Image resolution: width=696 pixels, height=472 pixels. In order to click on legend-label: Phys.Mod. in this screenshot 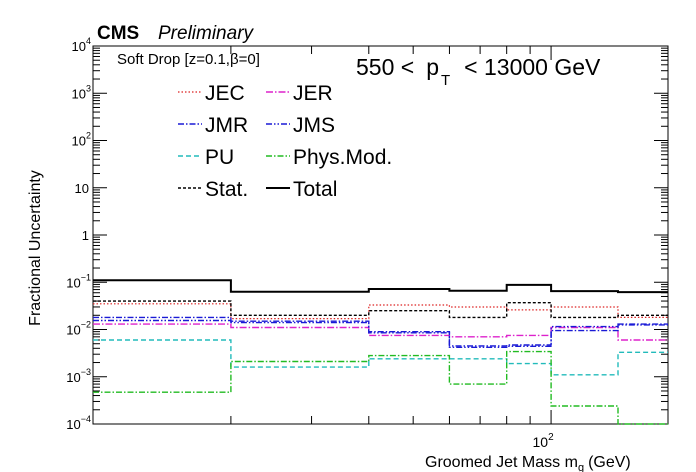, I will do `click(342, 157)`.